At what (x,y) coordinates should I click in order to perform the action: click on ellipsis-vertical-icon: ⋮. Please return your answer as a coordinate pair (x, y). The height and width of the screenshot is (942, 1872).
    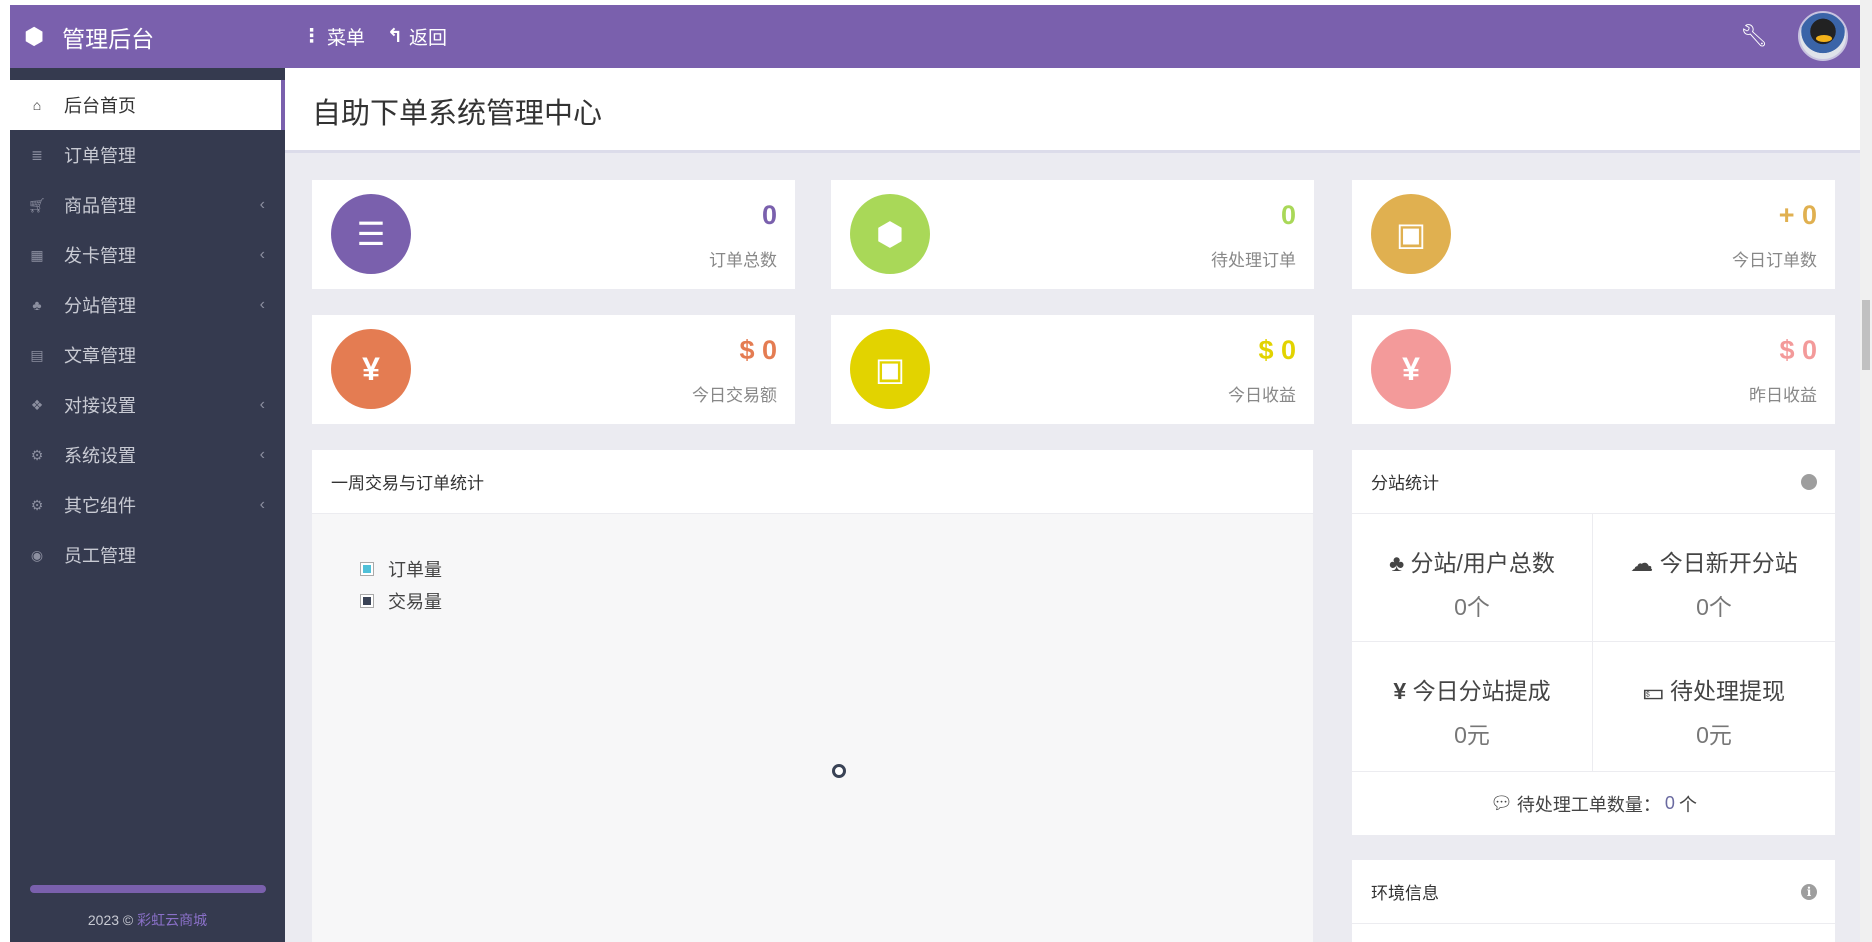
    Looking at the image, I should click on (311, 36).